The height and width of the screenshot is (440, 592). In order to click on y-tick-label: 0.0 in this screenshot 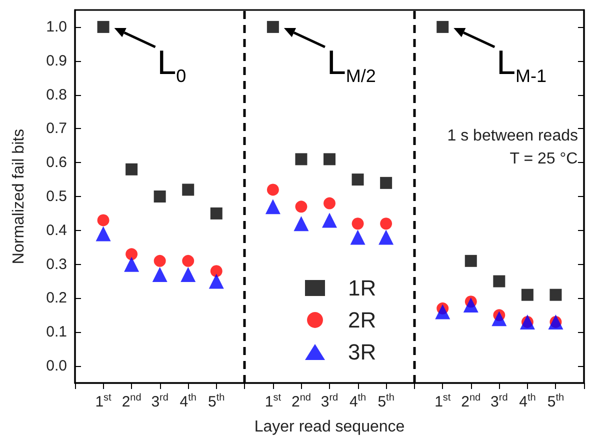, I will do `click(56, 366)`.